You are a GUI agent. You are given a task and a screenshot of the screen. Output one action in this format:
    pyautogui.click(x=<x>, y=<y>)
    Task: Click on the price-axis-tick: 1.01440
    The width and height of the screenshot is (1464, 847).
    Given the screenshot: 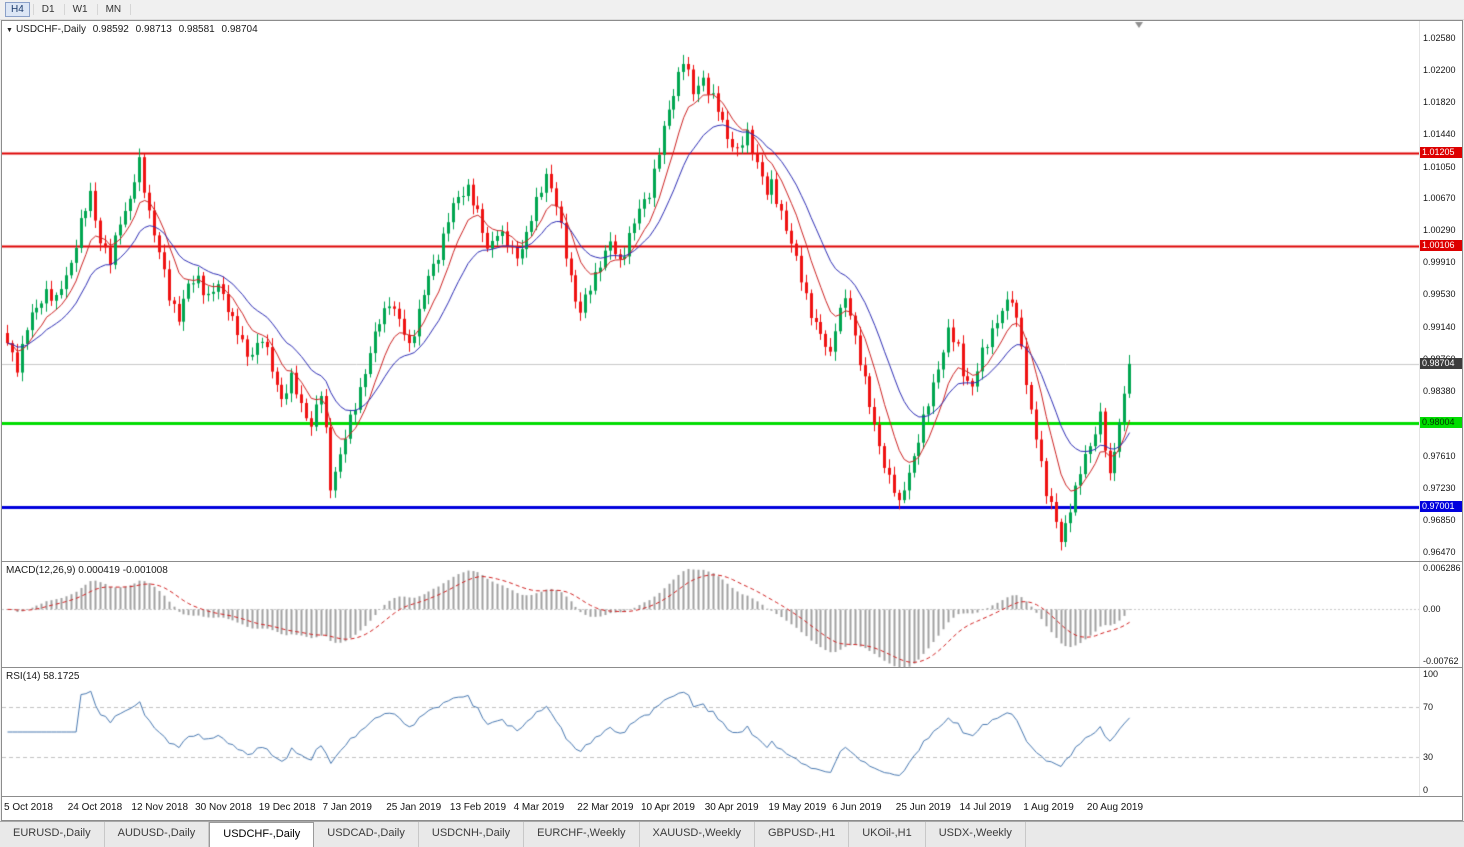 What is the action you would take?
    pyautogui.click(x=1439, y=133)
    